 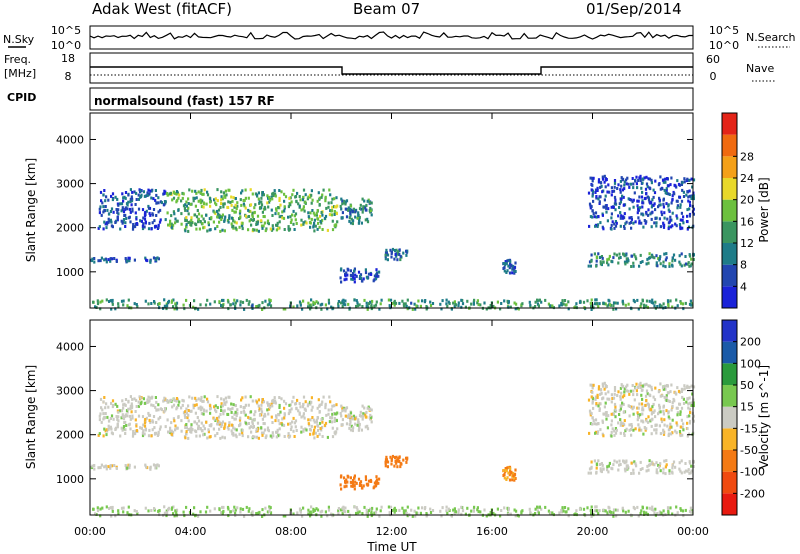 I want to click on x-tick-label: 16:00, so click(x=492, y=531).